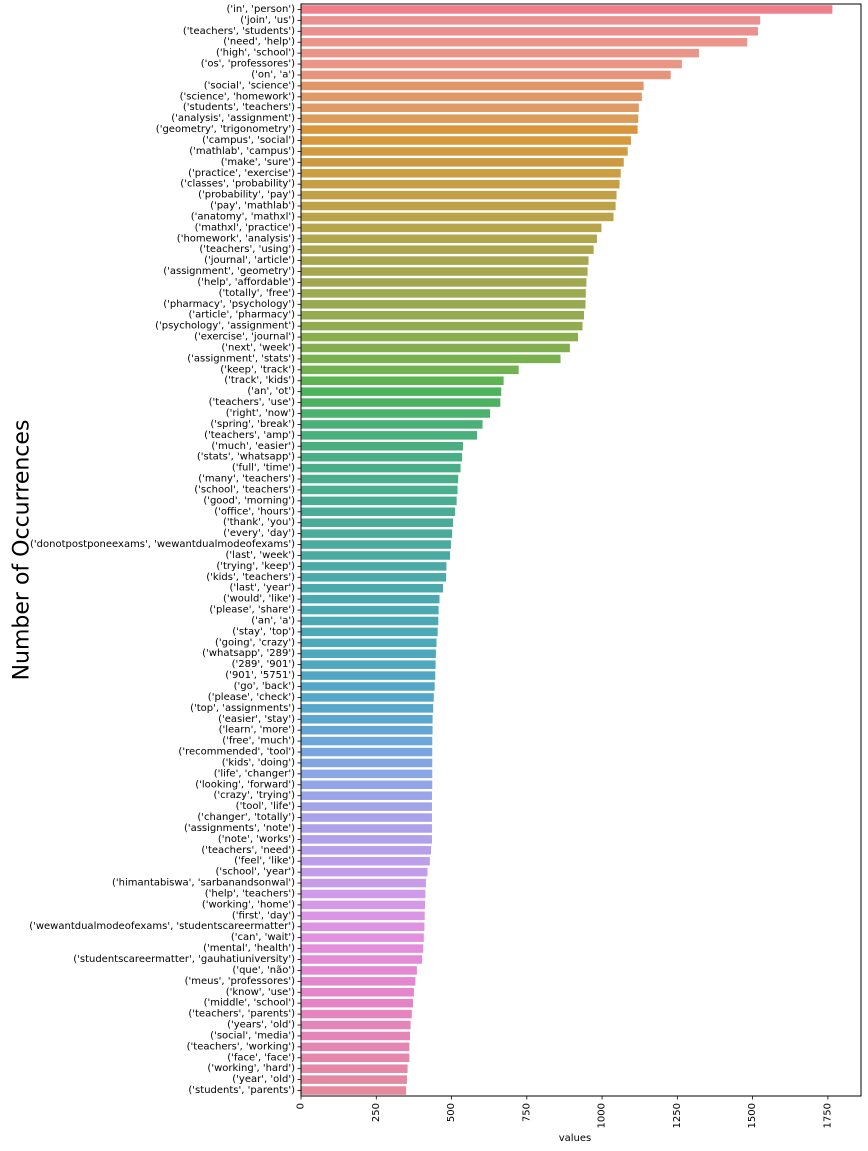 The height and width of the screenshot is (1151, 868). What do you see at coordinates (252, 424) in the screenshot?
I see `y-tick-label: ('spring', 'break')` at bounding box center [252, 424].